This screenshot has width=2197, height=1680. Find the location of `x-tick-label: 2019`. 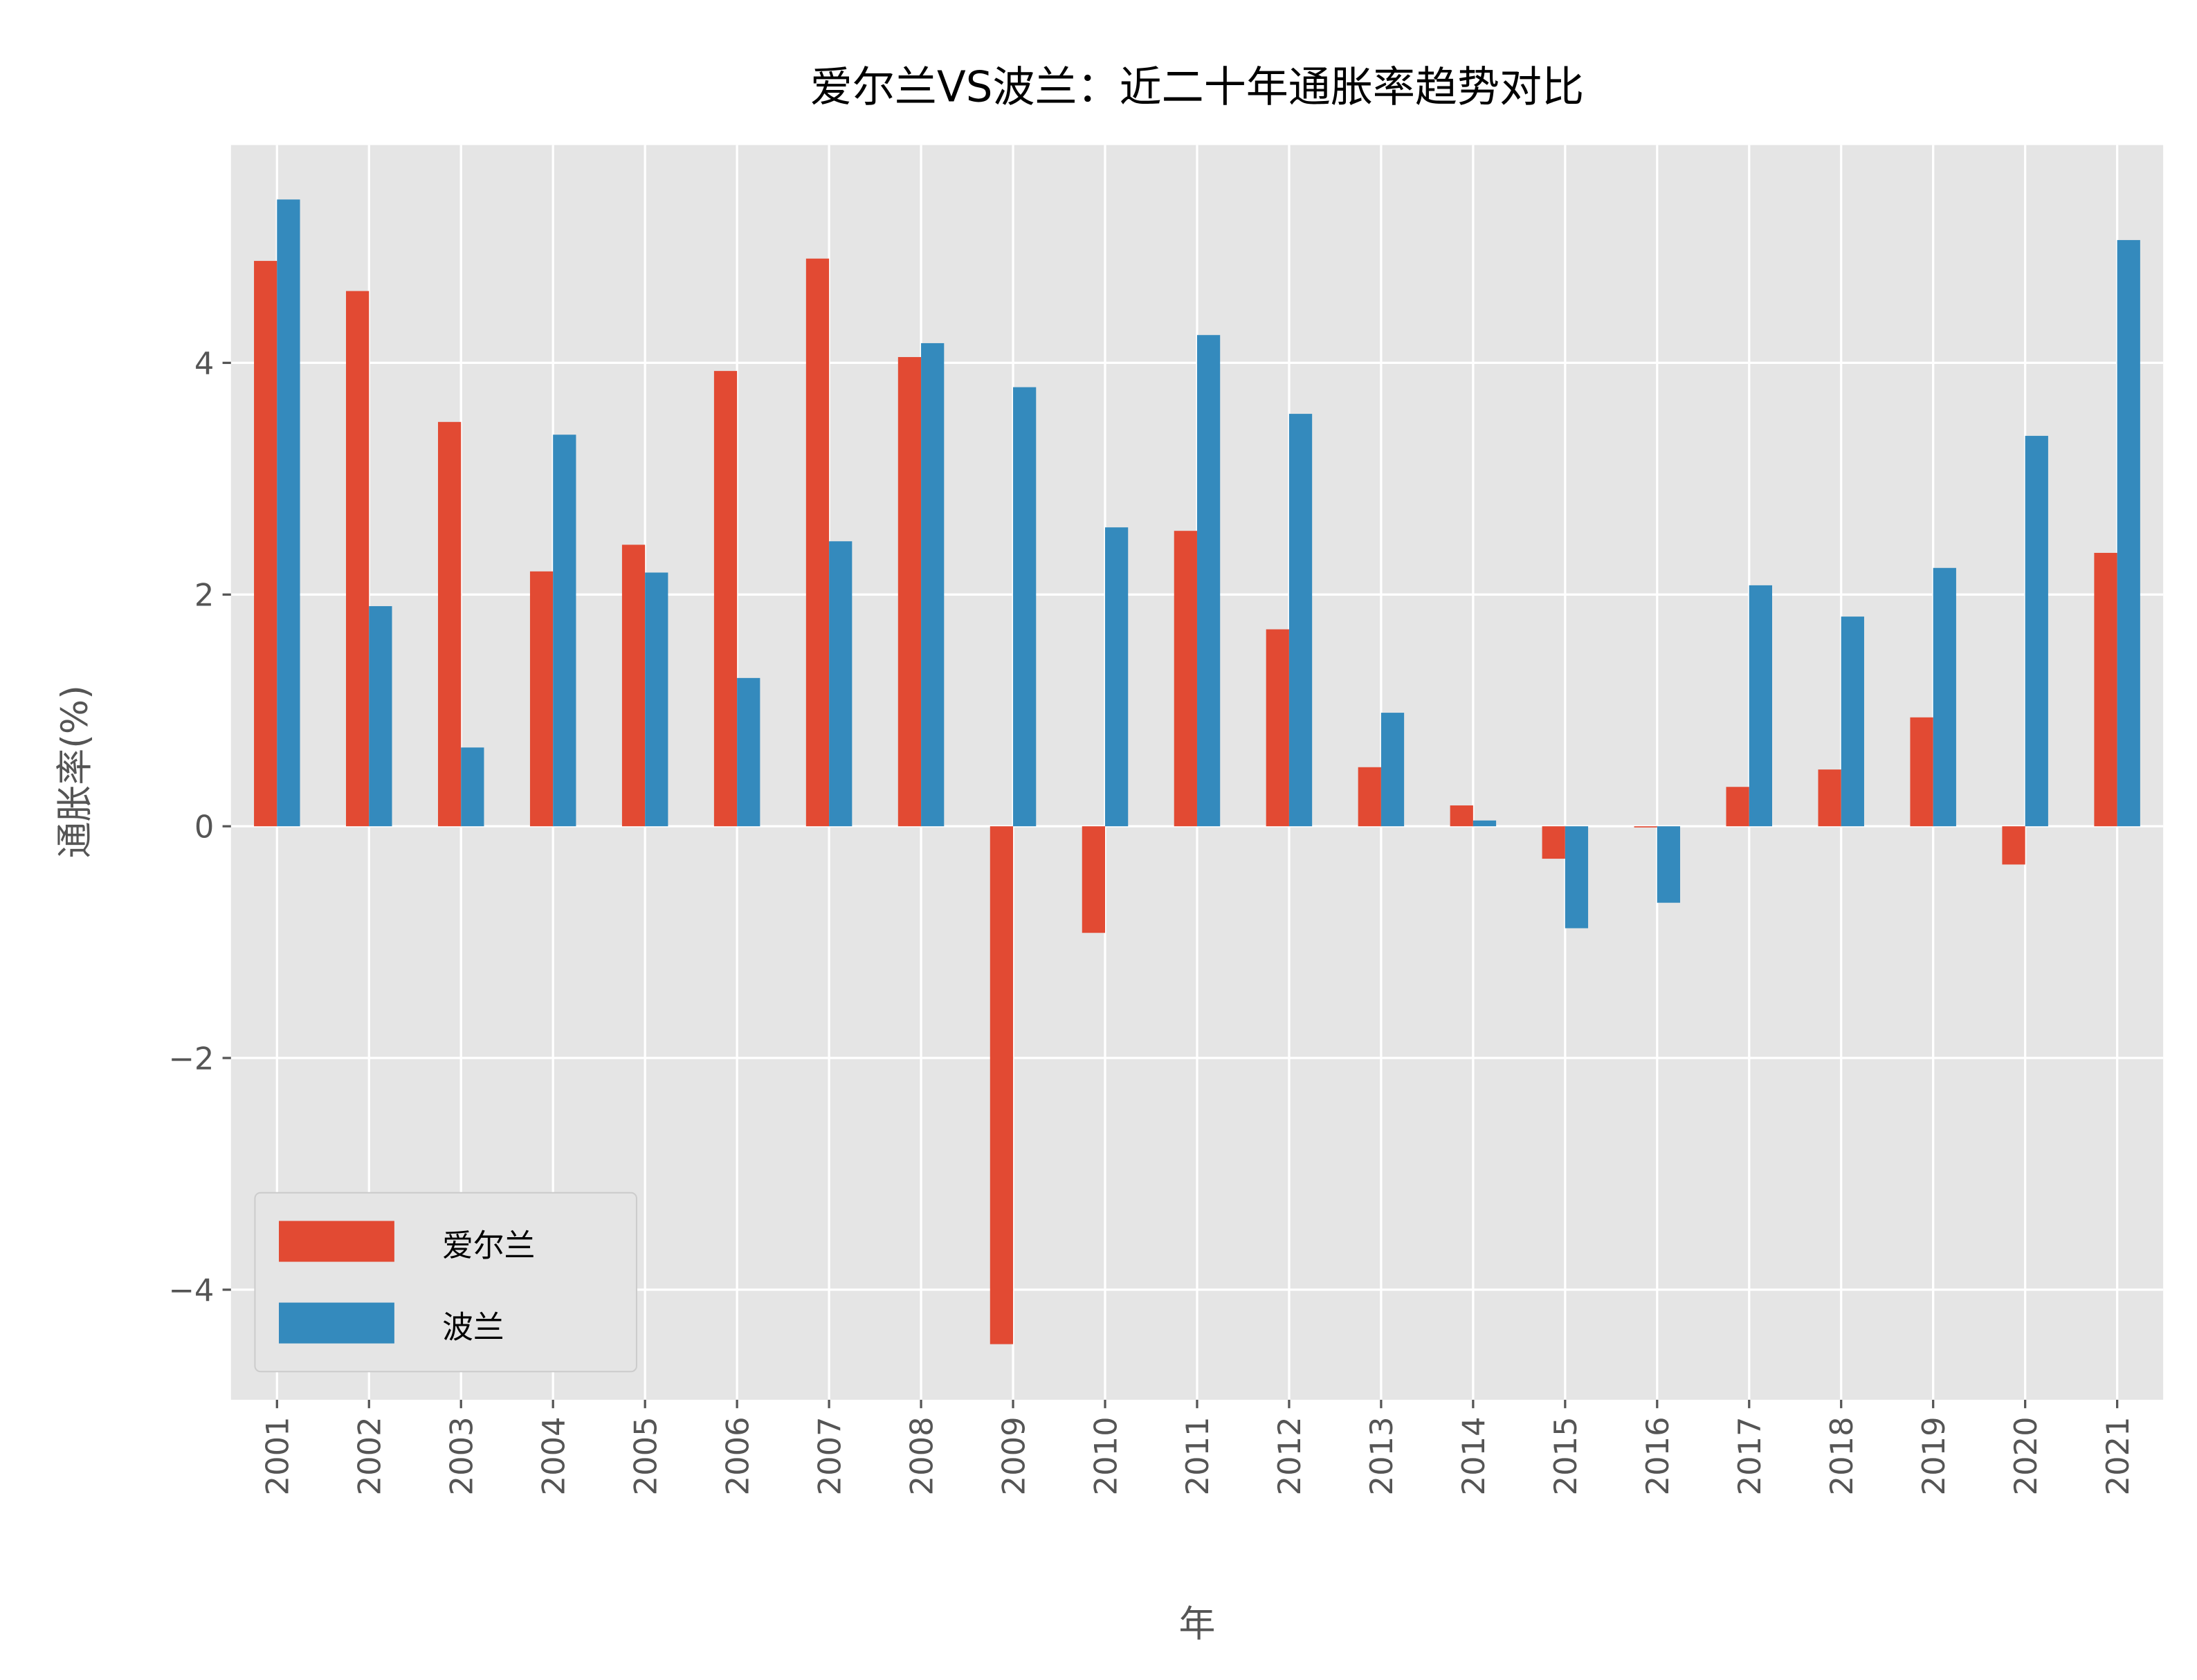

x-tick-label: 2019 is located at coordinates (1933, 1455).